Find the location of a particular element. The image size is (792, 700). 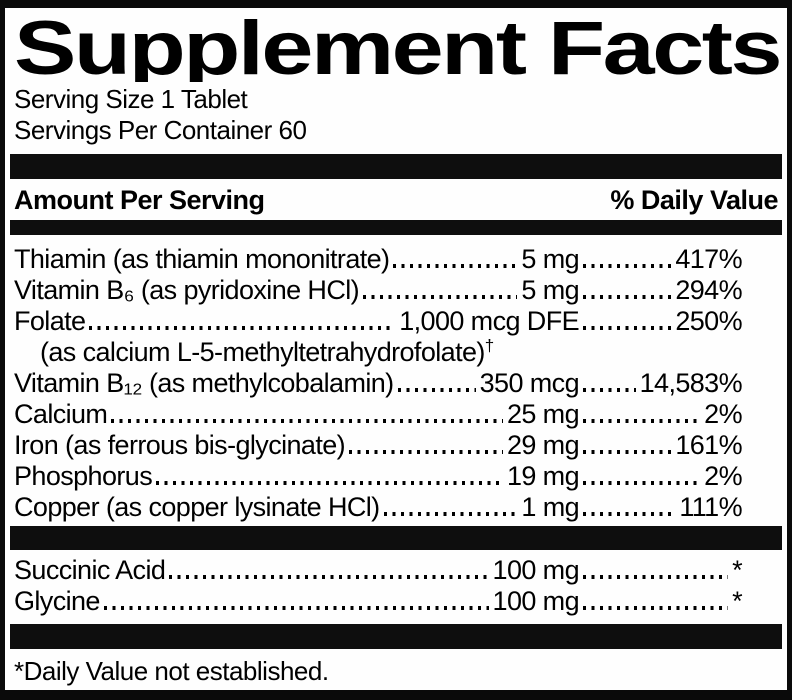

nutrient-name: Folate is located at coordinates (50, 321).